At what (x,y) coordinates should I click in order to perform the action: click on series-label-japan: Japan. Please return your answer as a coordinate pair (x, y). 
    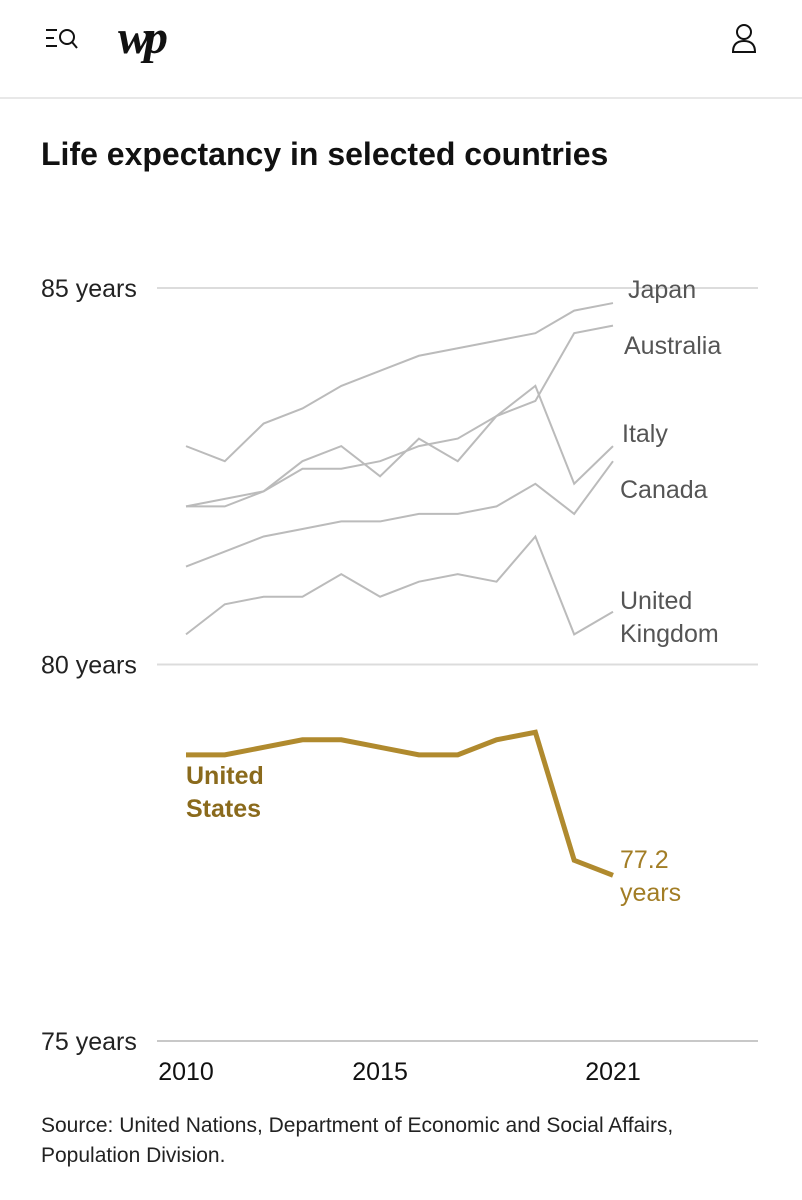
    Looking at the image, I should click on (662, 290).